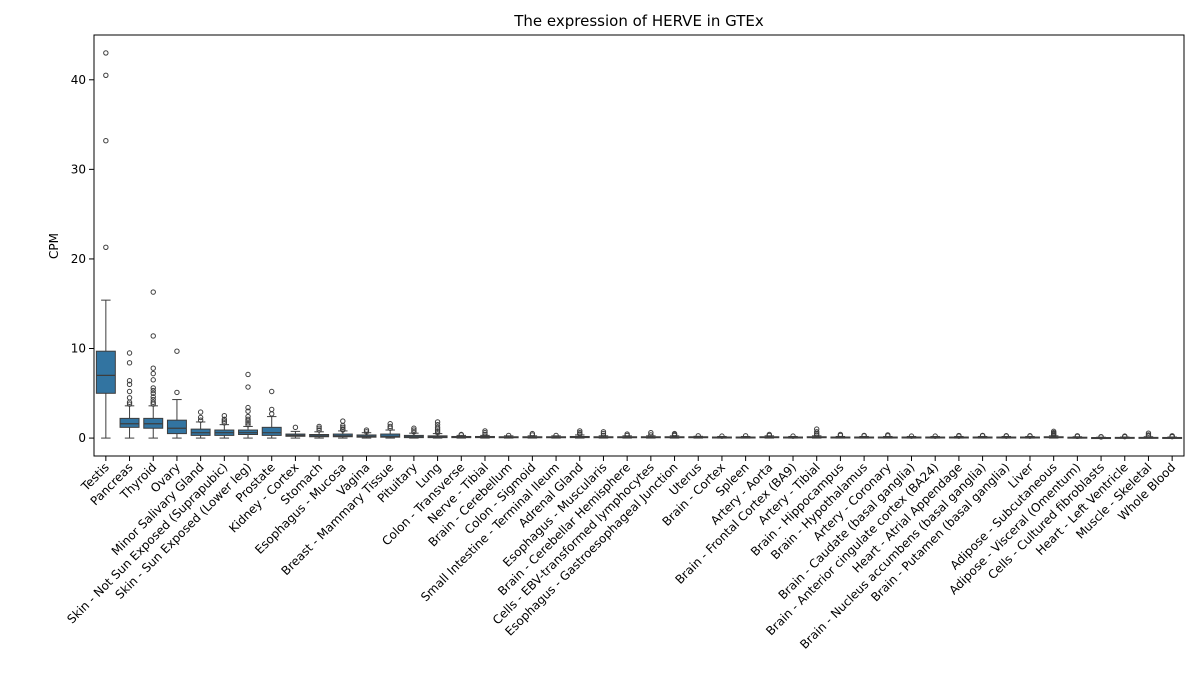 The image size is (1200, 700). I want to click on chart-title: The expression of HERVE in GTEx, so click(638, 21).